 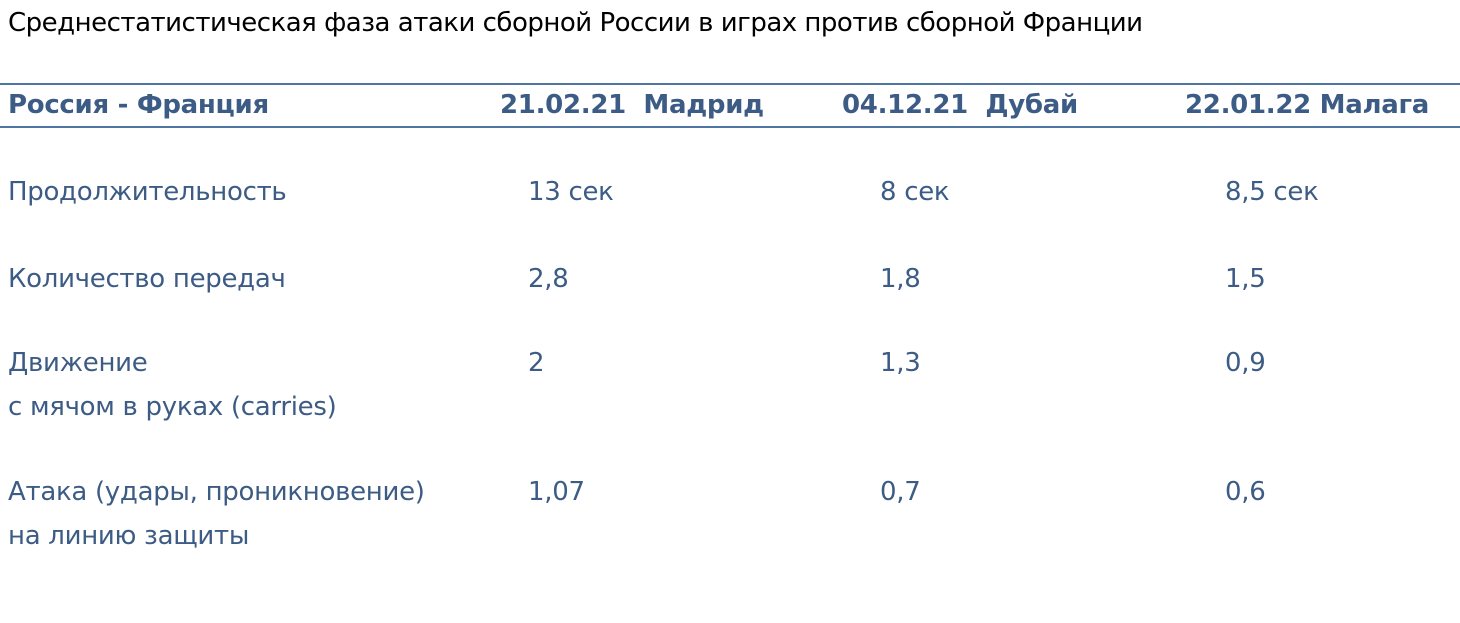 I want to click on row-value: 13 сек, so click(x=571, y=192).